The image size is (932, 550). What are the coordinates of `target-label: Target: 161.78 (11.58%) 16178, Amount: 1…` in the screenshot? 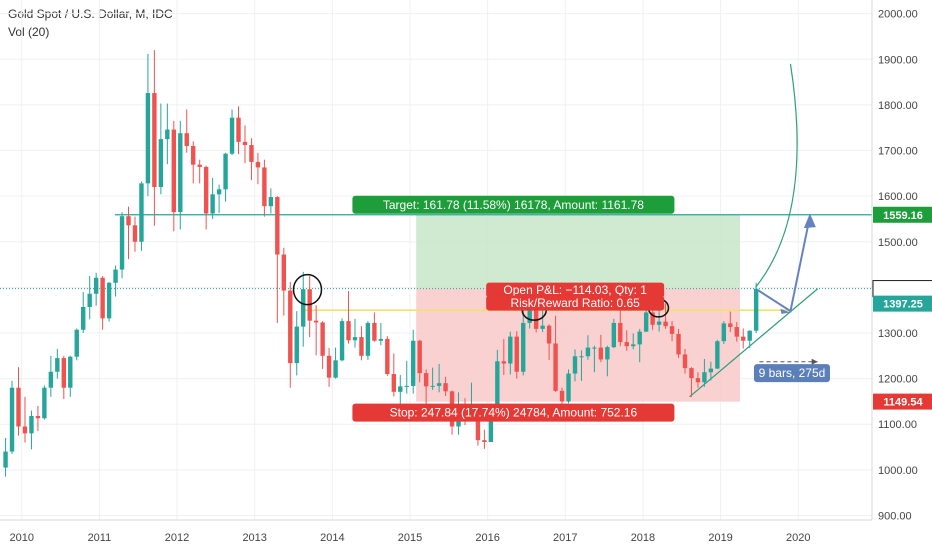 It's located at (513, 204).